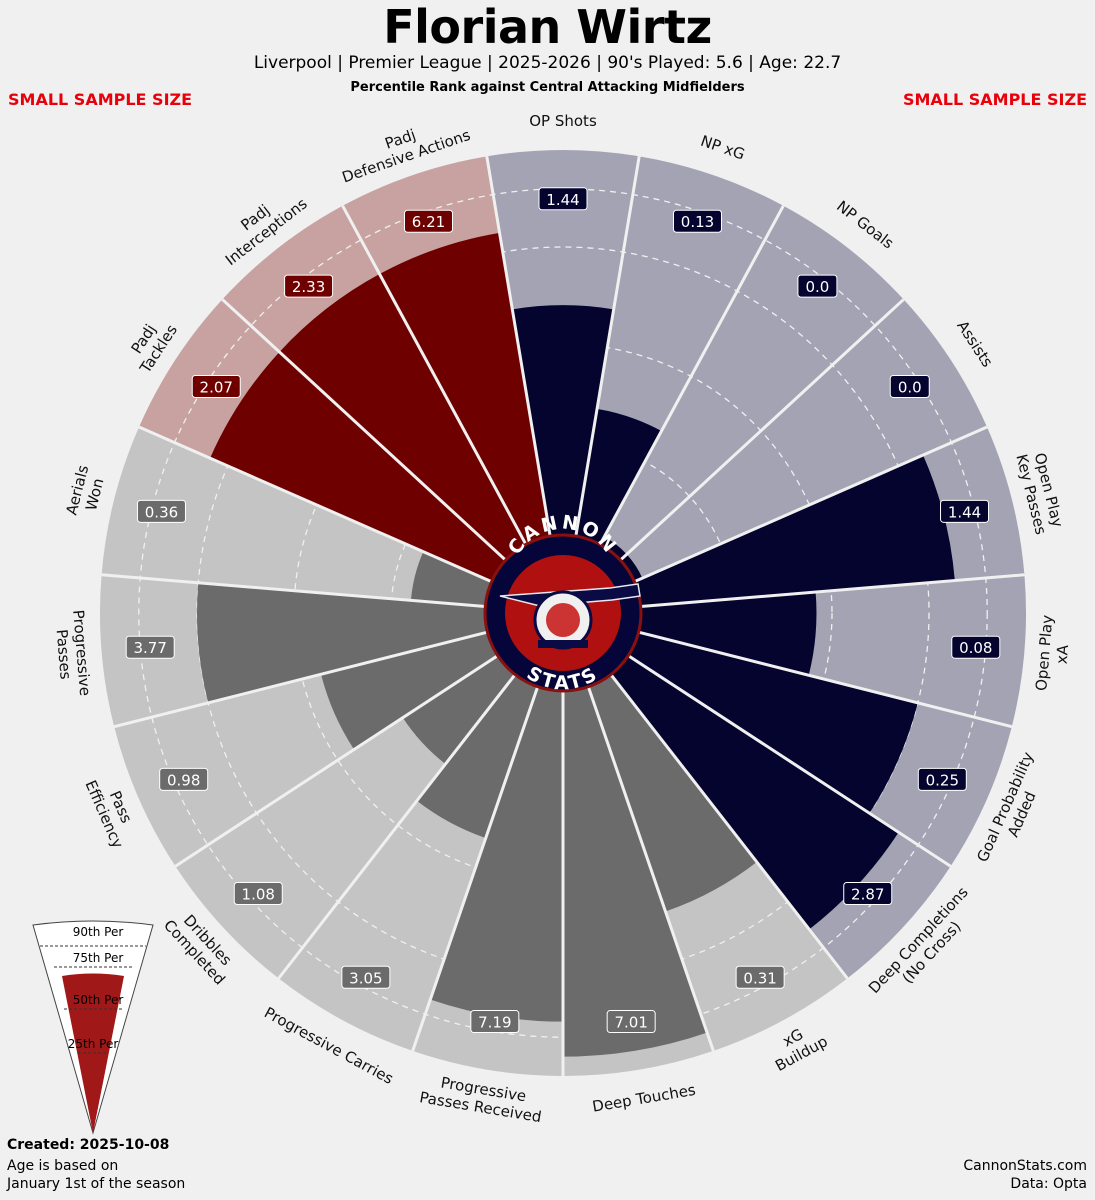  I want to click on site-credit: CannonStats.com, so click(1025, 1166).